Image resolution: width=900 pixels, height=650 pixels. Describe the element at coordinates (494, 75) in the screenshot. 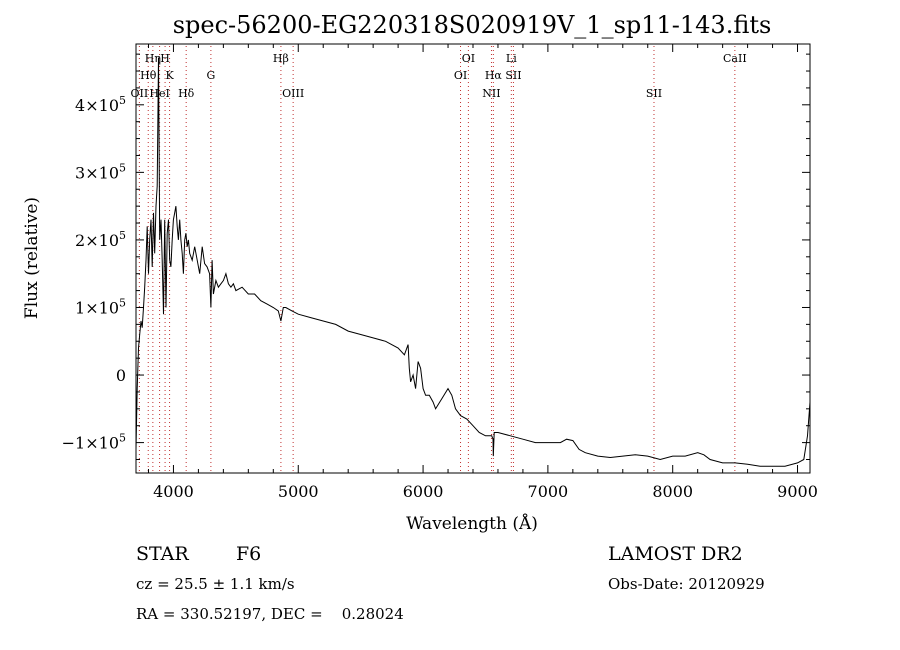

I see `line-label: Hα` at that location.